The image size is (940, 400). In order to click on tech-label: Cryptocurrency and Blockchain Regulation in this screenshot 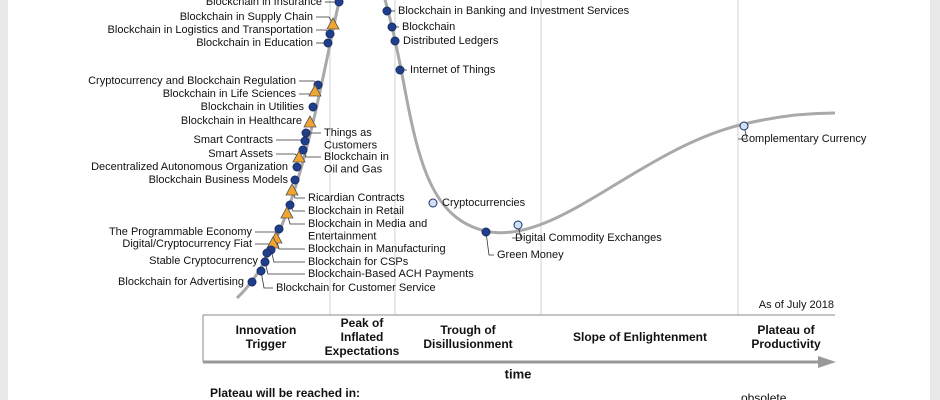, I will do `click(192, 81)`.